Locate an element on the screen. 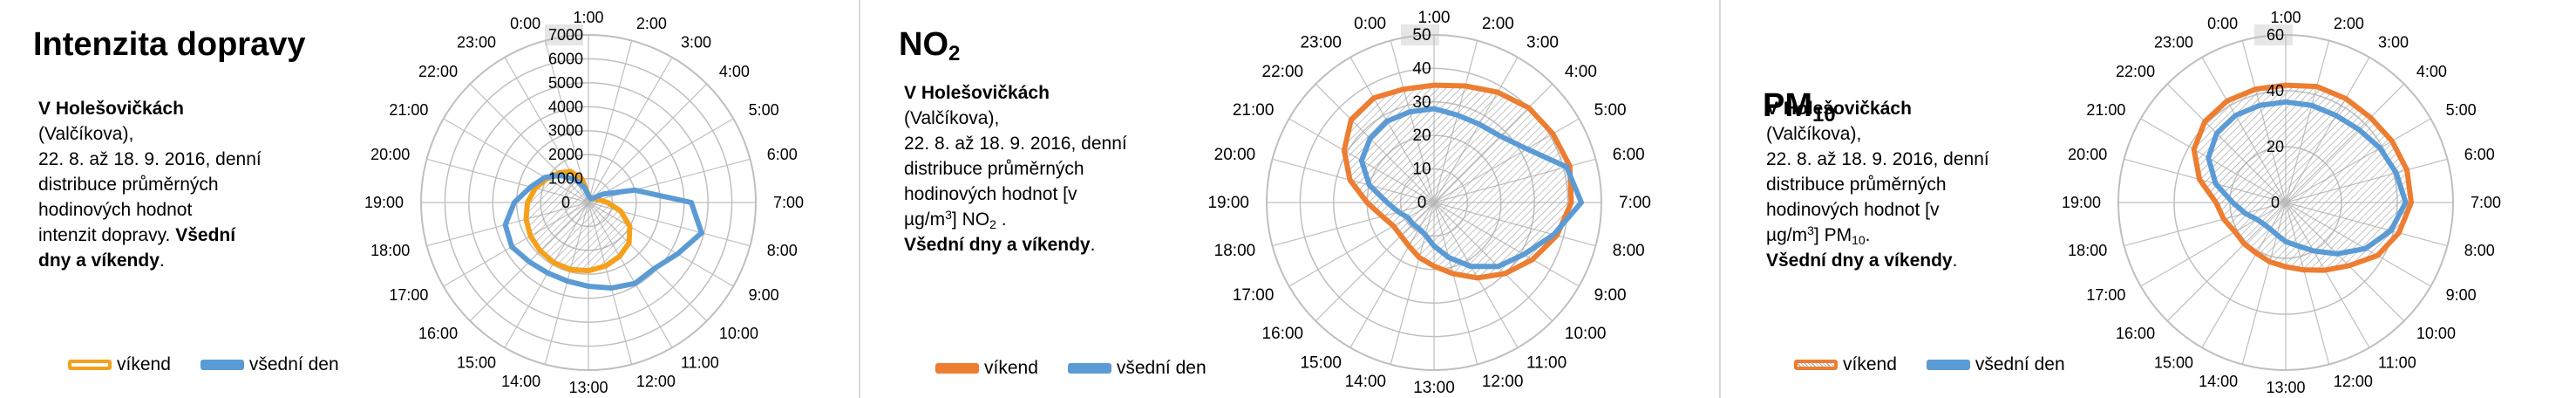 The width and height of the screenshot is (2576, 398). legend-item-weekend: víkend is located at coordinates (1845, 365).